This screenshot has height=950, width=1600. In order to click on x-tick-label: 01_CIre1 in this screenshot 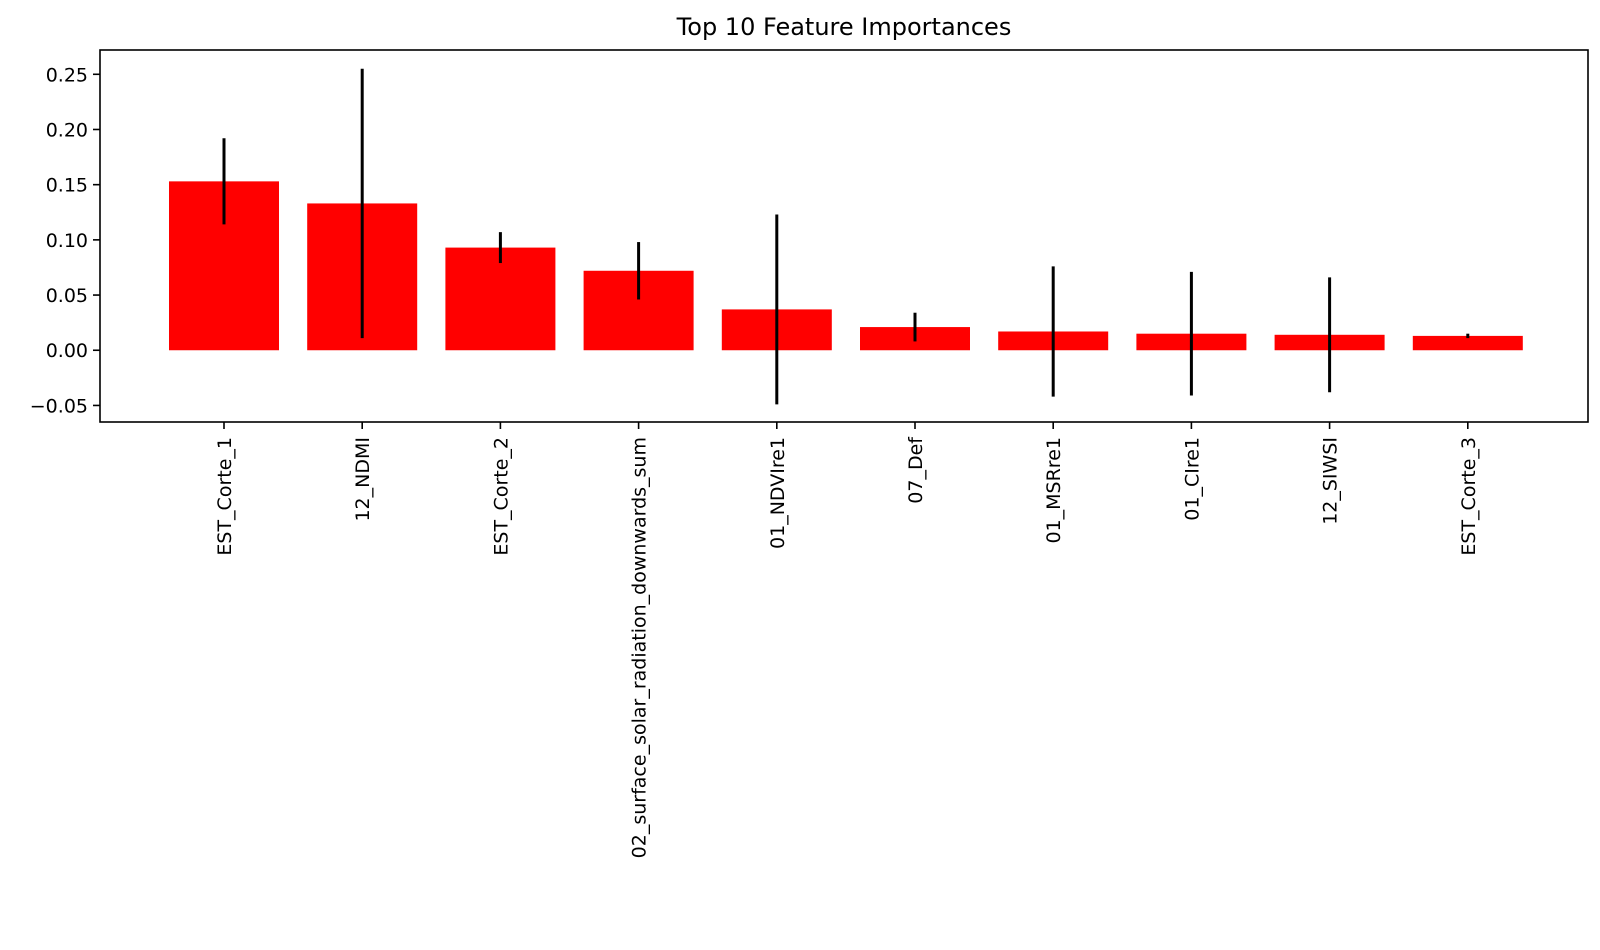, I will do `click(1192, 479)`.